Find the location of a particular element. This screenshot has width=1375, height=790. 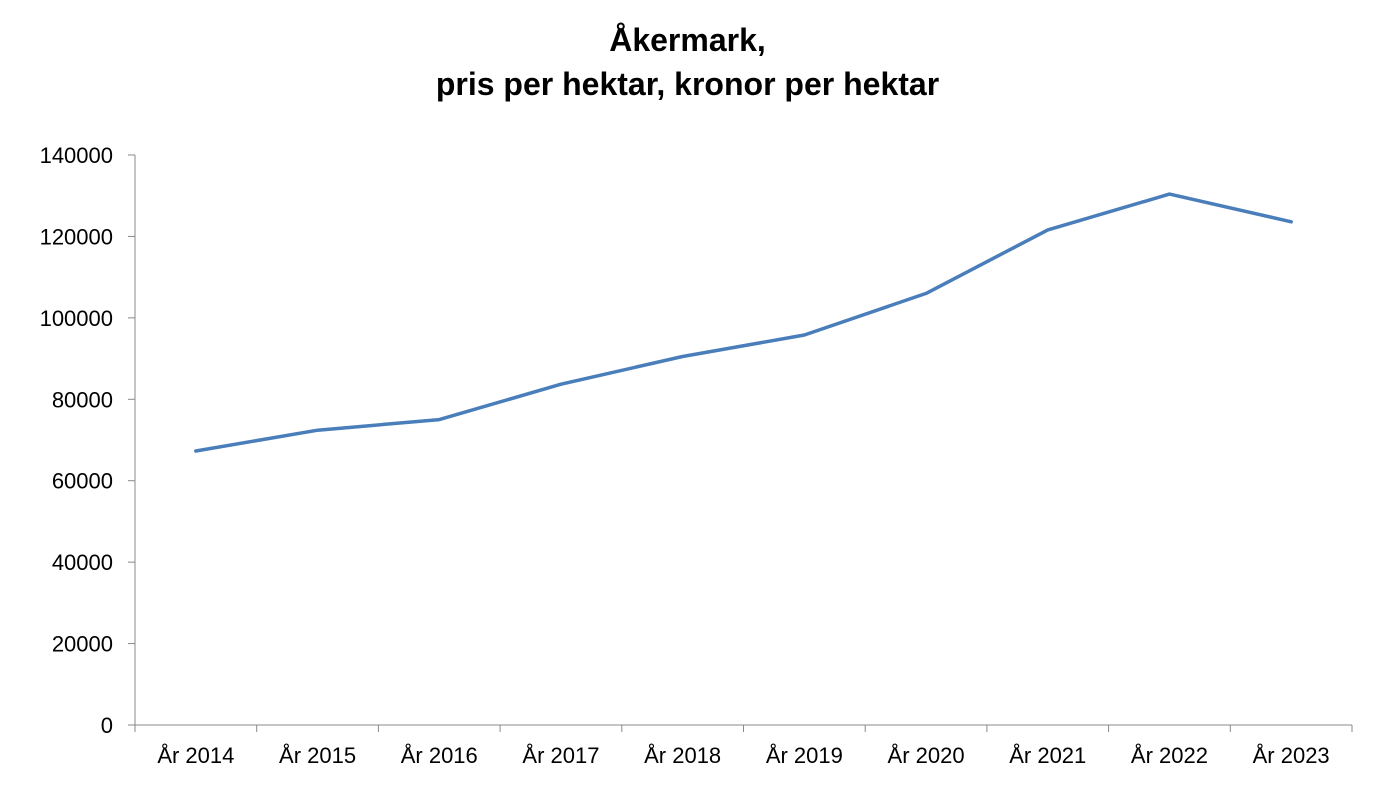

y-tick-label: 40000 is located at coordinates (82, 562).